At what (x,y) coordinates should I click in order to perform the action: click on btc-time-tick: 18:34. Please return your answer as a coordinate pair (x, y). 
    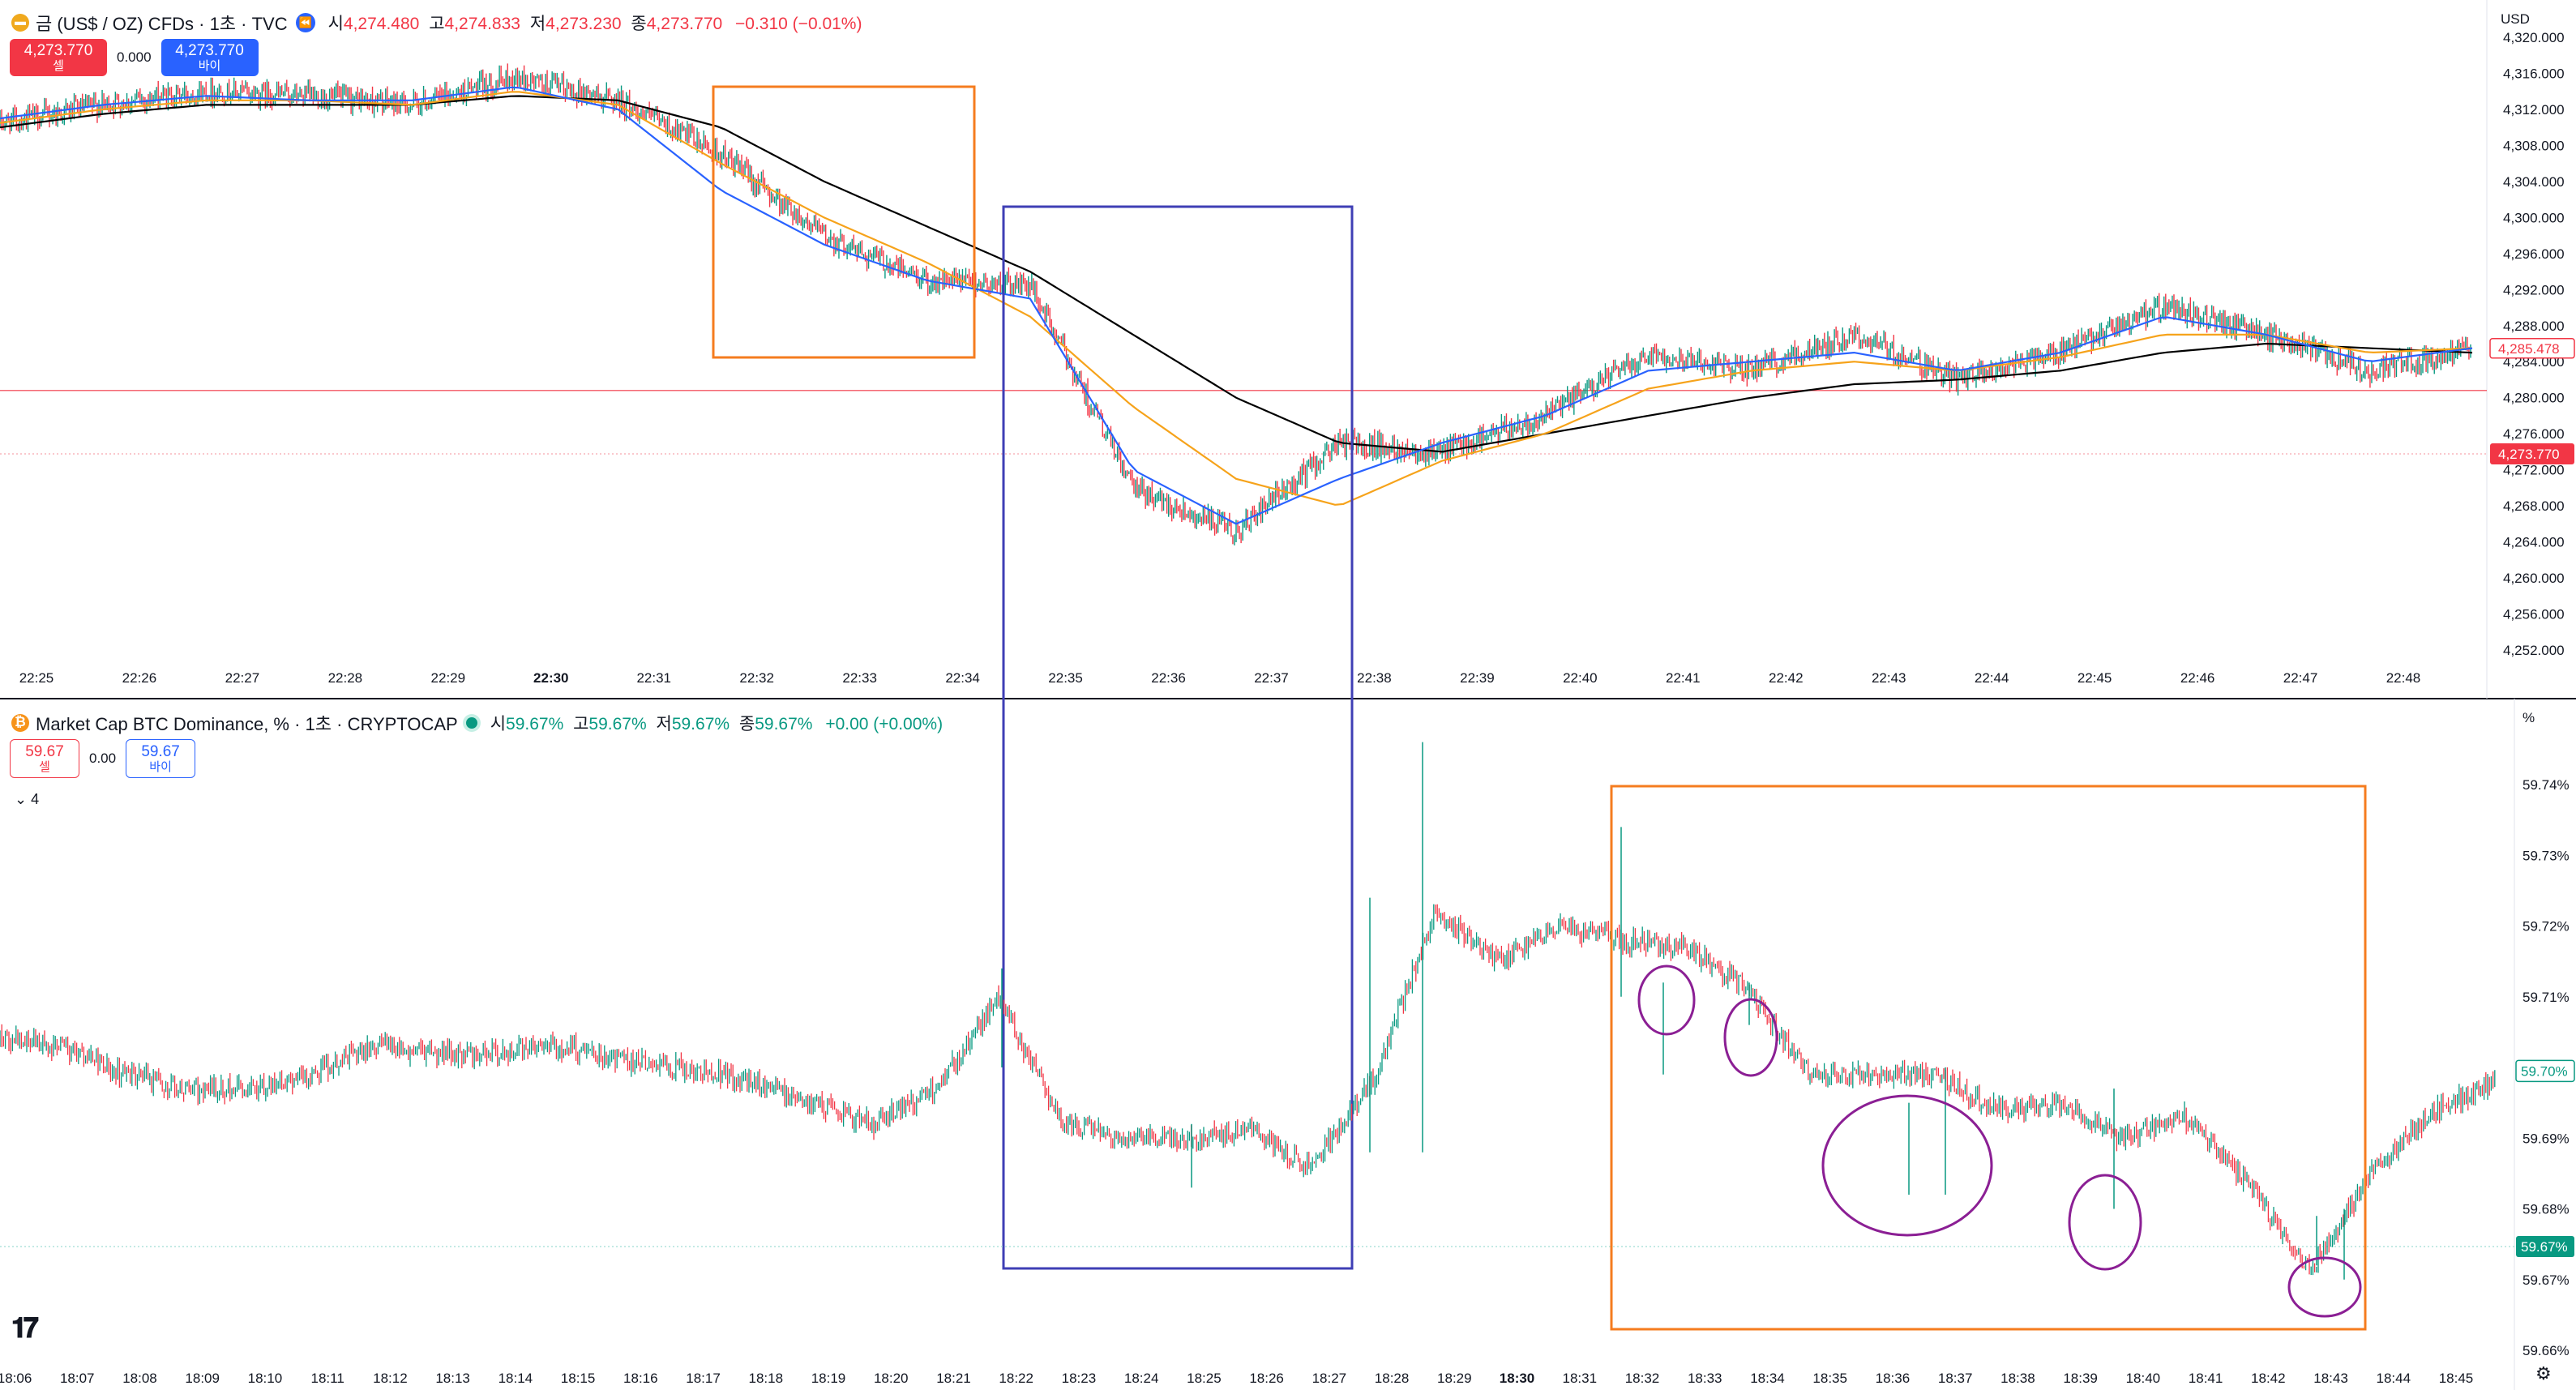
    Looking at the image, I should click on (1767, 1379).